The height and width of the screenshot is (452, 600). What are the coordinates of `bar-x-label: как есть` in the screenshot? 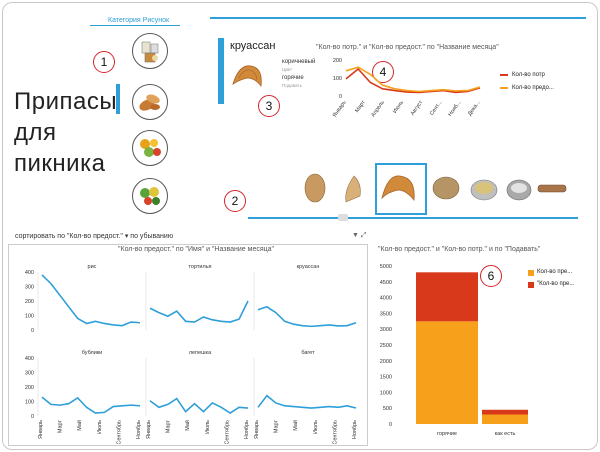 It's located at (505, 434).